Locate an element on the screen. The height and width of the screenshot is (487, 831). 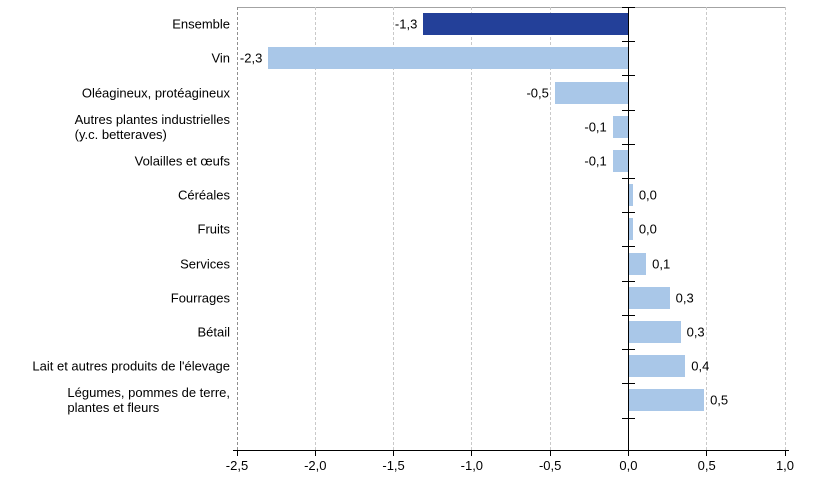
category-label-line: Céréales is located at coordinates (203, 195).